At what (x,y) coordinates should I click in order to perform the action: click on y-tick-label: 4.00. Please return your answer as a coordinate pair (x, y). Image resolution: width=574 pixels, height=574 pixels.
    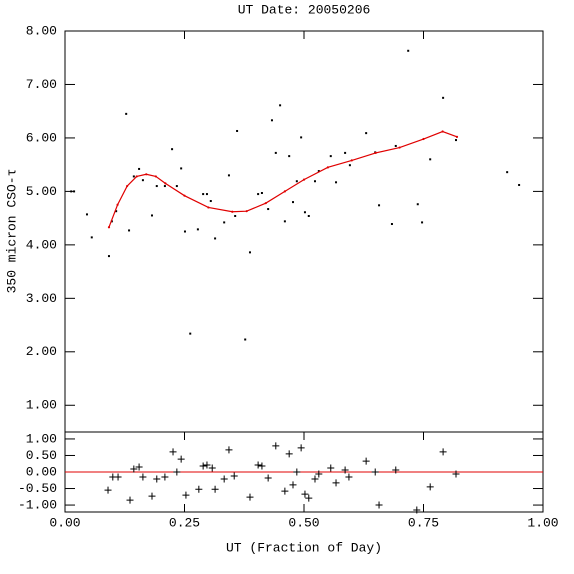
    Looking at the image, I should click on (41, 244).